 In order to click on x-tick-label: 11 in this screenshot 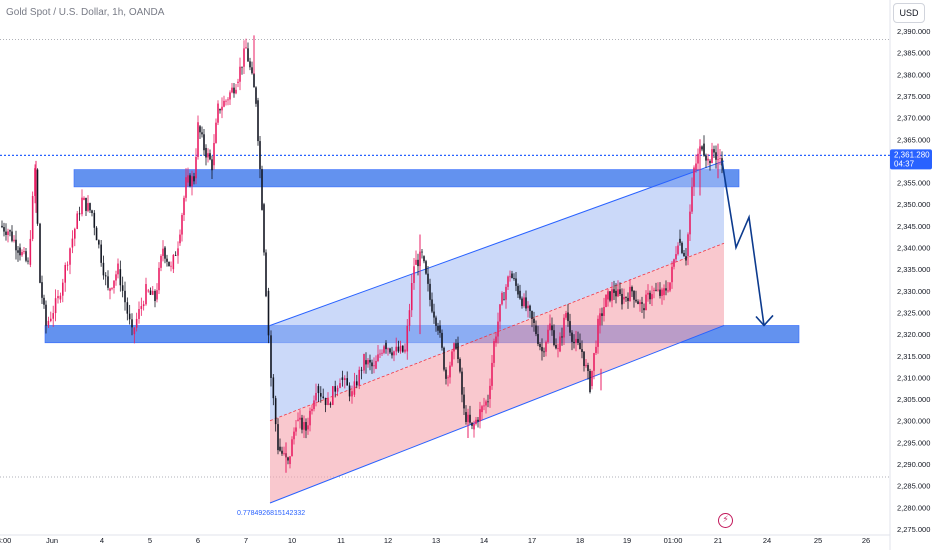, I will do `click(341, 540)`.